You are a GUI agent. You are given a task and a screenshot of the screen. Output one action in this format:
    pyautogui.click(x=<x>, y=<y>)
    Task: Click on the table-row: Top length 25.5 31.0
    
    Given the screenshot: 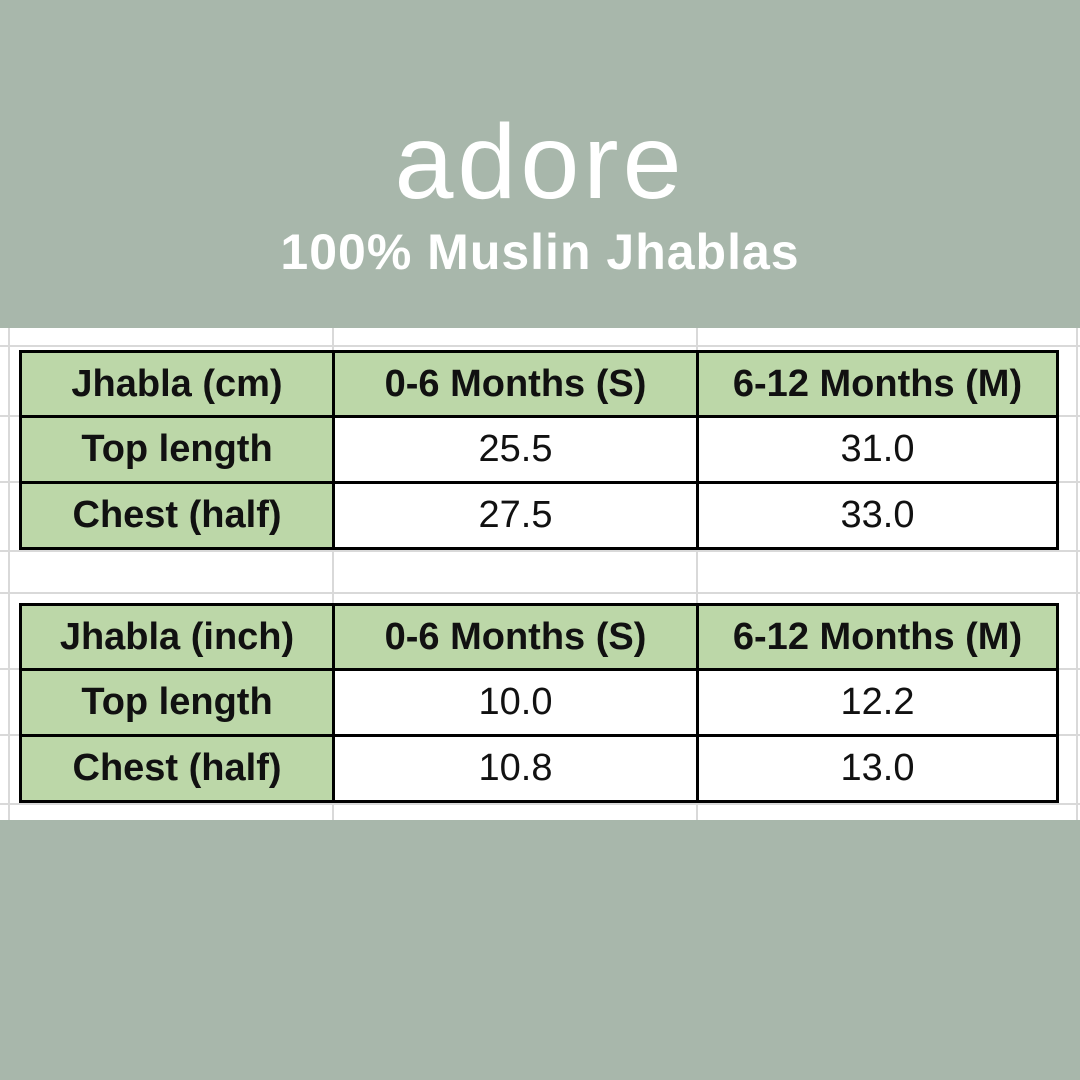 What is the action you would take?
    pyautogui.click(x=539, y=449)
    